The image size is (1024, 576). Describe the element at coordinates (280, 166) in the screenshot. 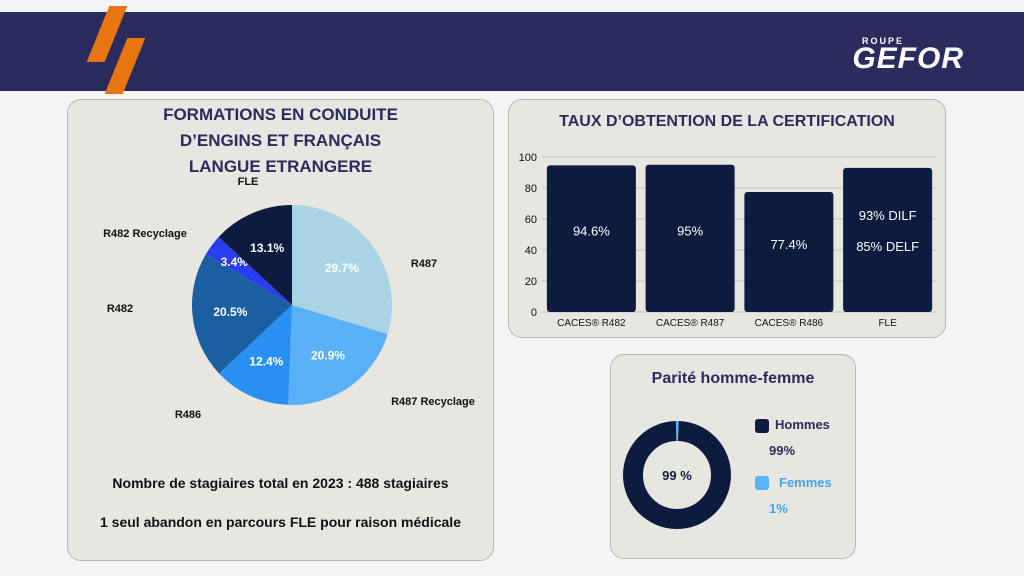

I see `training-title-line-3: LANGUE ETRANGERE` at that location.